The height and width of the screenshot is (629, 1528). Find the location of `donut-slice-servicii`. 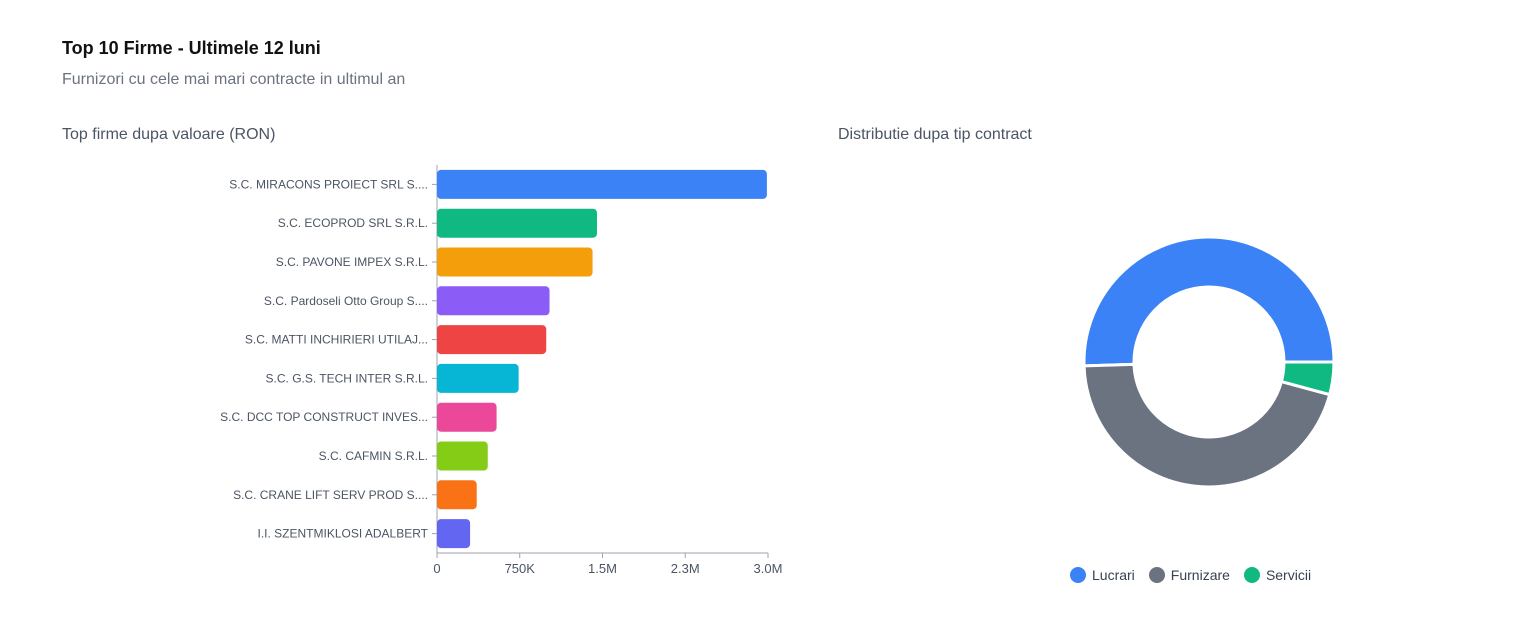

donut-slice-servicii is located at coordinates (1307, 378).